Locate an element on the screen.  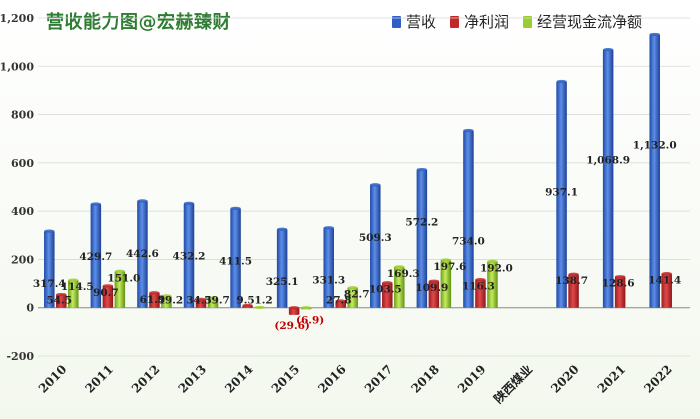
x-tick-label: 2017 is located at coordinates (379, 379).